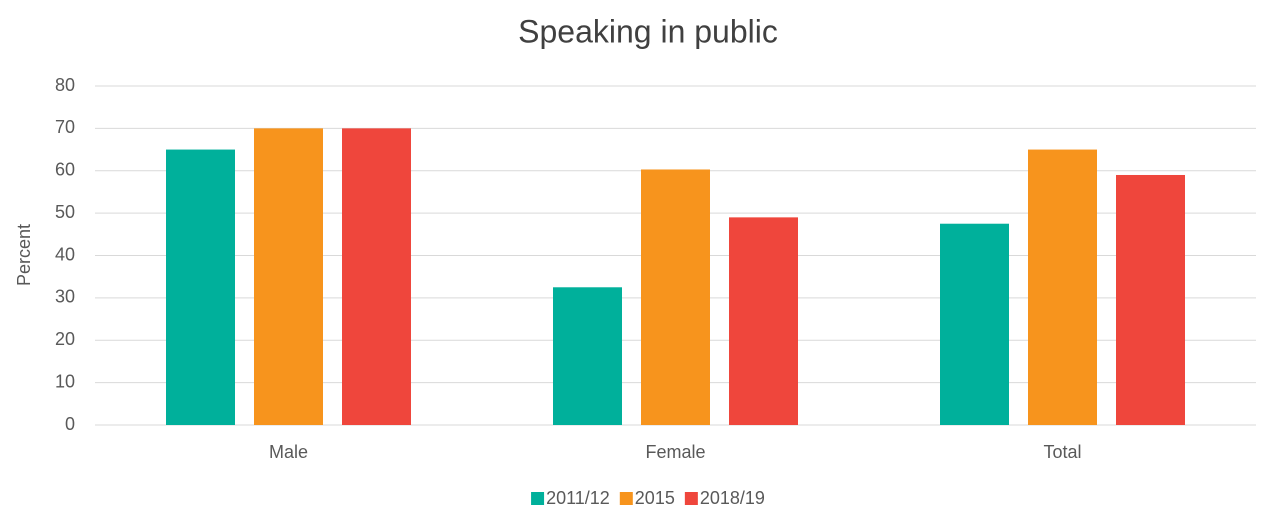 The height and width of the screenshot is (512, 1283). I want to click on y-tick-label: 0, so click(70, 424).